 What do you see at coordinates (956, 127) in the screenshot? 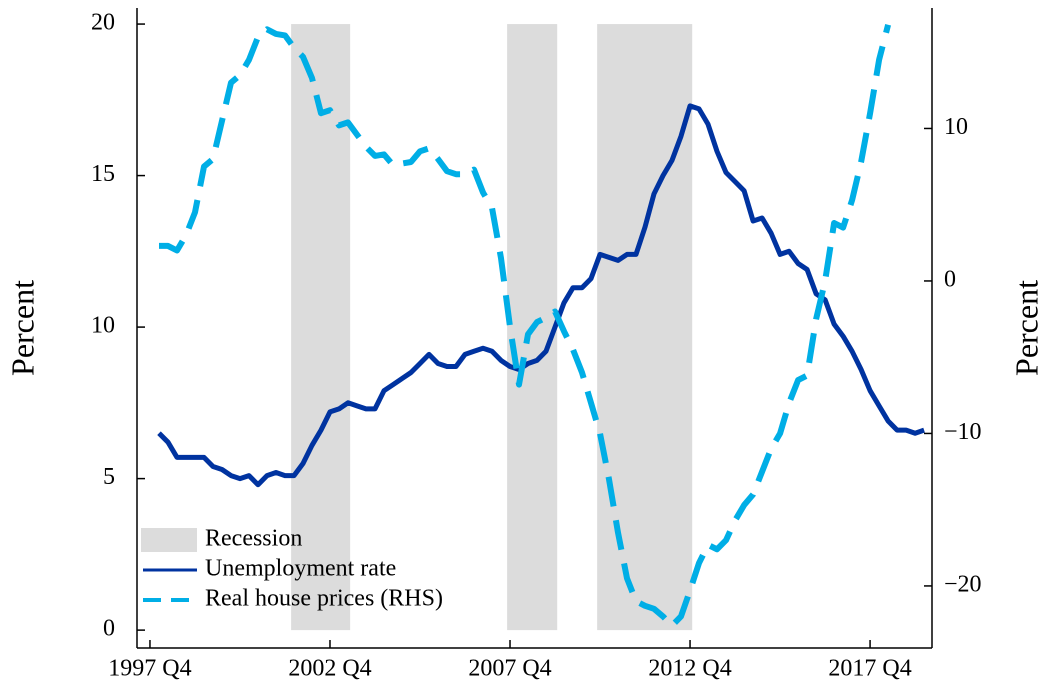
I see `y2-tick-label: 10` at bounding box center [956, 127].